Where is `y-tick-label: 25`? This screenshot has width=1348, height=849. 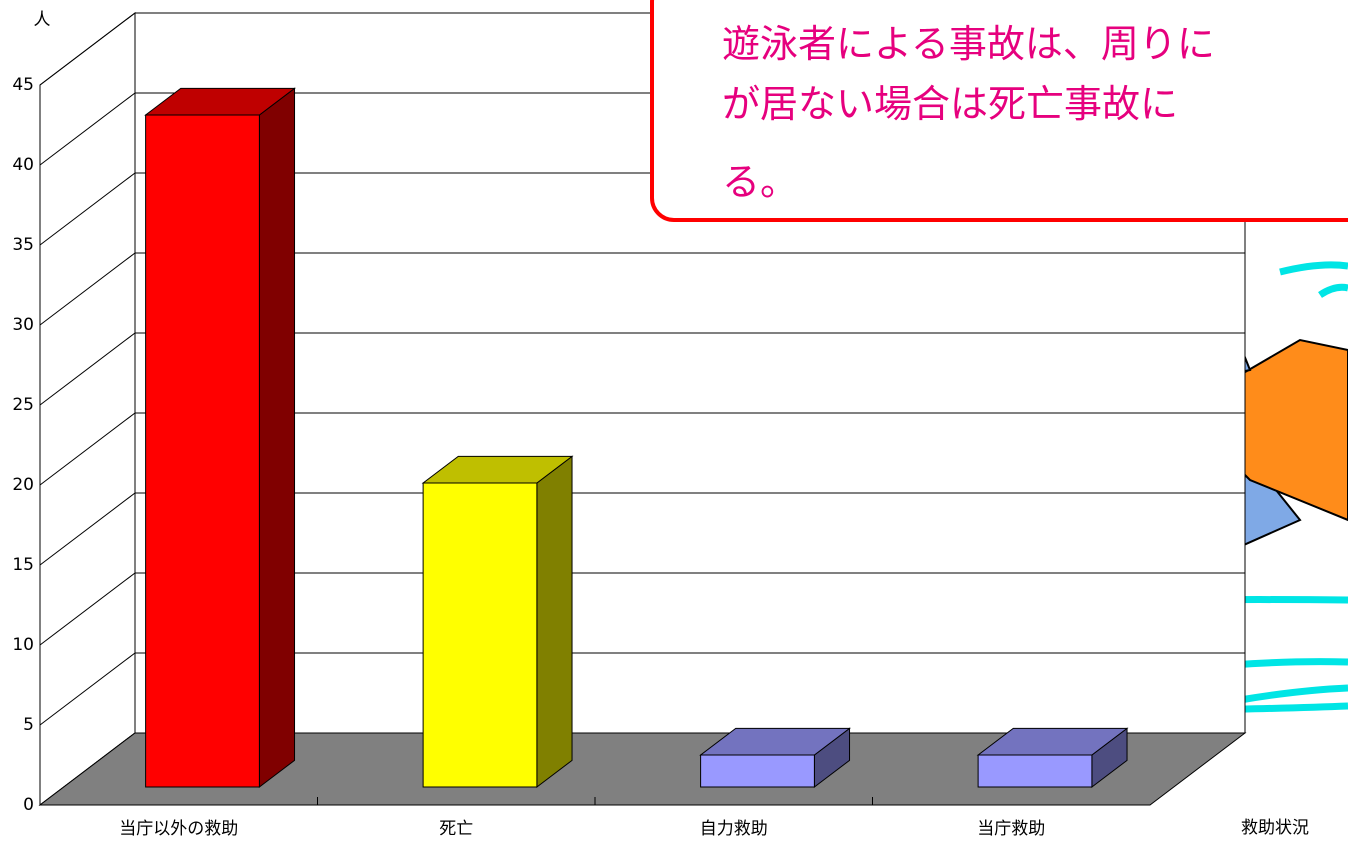
y-tick-label: 25 is located at coordinates (23, 405).